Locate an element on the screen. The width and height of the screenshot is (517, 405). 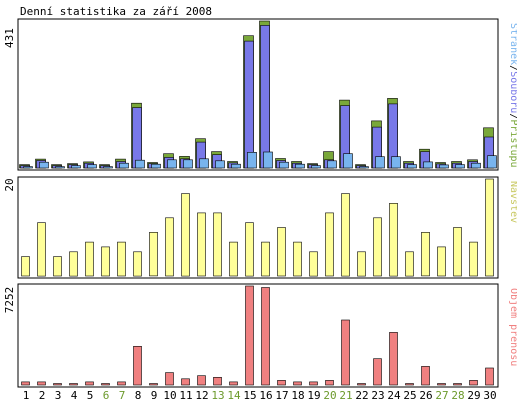
x-tick-label: 27 is located at coordinates (441, 395).